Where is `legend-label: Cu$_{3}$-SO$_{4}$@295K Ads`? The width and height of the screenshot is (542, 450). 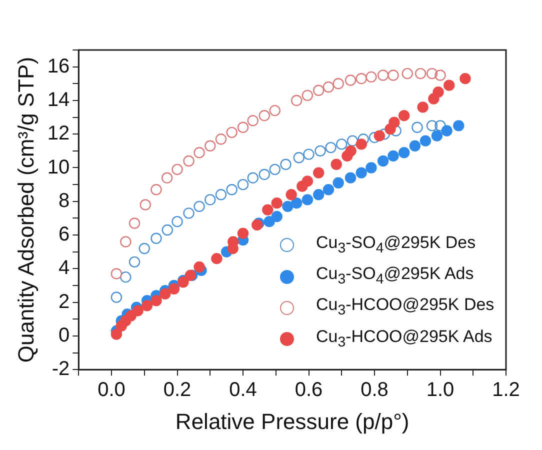 legend-label: Cu$_{3}$-SO$_{4}$@295K Ads is located at coordinates (395, 276).